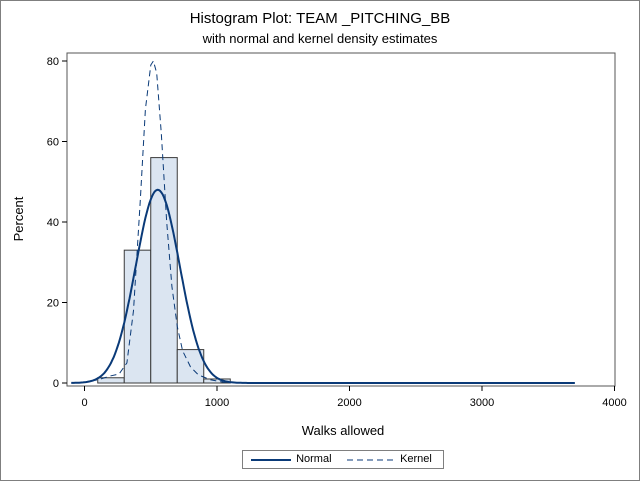 Image resolution: width=640 pixels, height=481 pixels. Describe the element at coordinates (84, 403) in the screenshot. I see `x-tick-label: 0` at that location.